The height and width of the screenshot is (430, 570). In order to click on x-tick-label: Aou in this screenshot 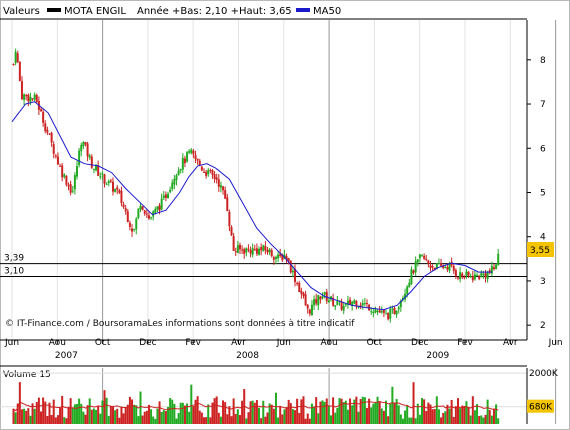, I will do `click(328, 343)`.